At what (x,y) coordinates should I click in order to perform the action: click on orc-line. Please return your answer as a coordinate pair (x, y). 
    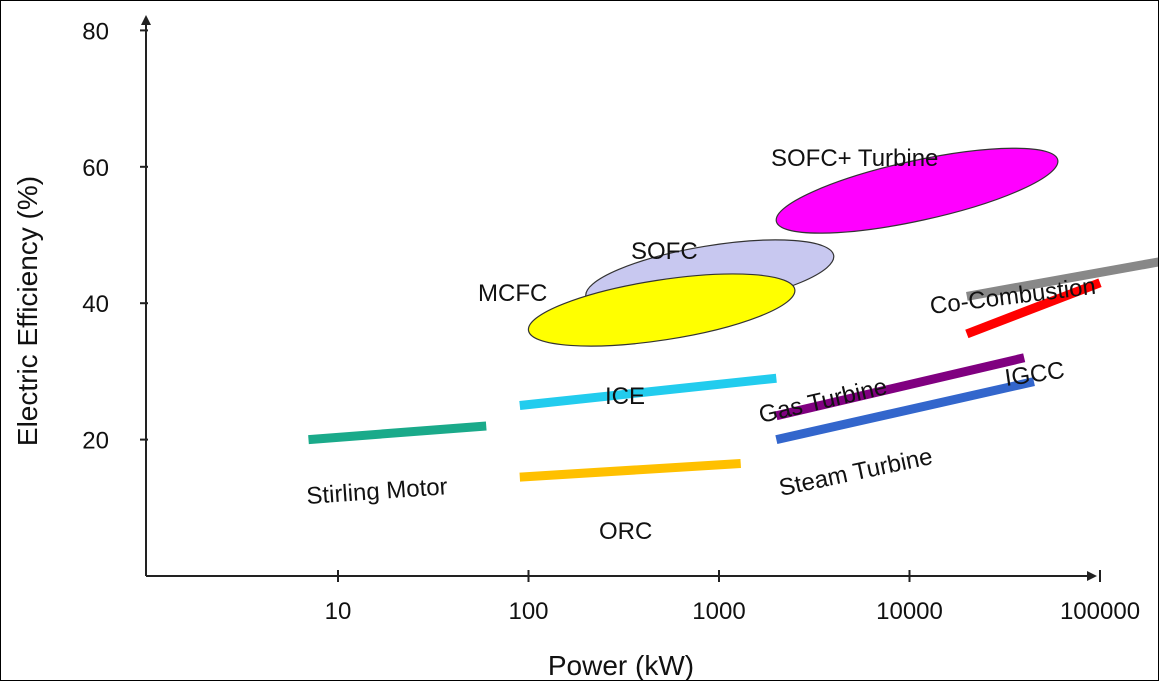
    Looking at the image, I should click on (630, 470).